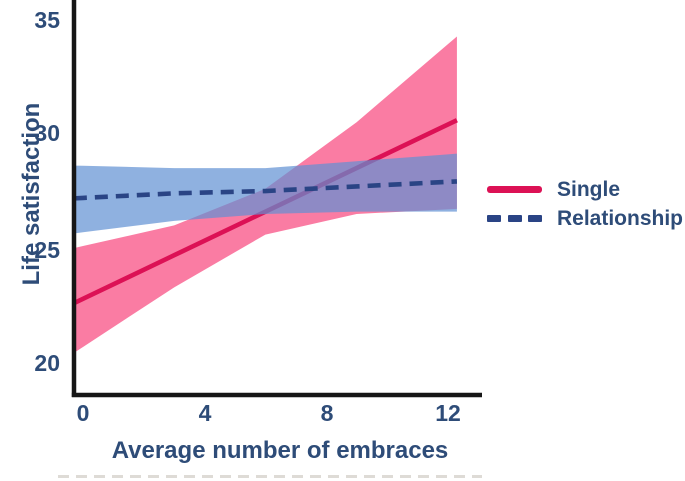  I want to click on y-tick-20: 20, so click(47, 363).